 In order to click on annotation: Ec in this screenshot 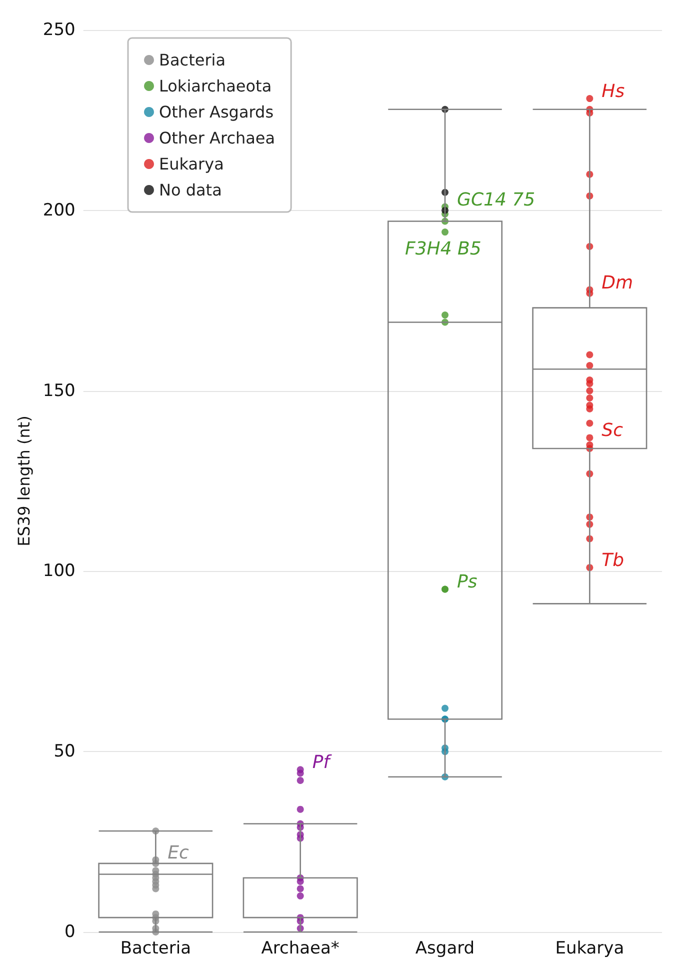, I will do `click(179, 853)`.